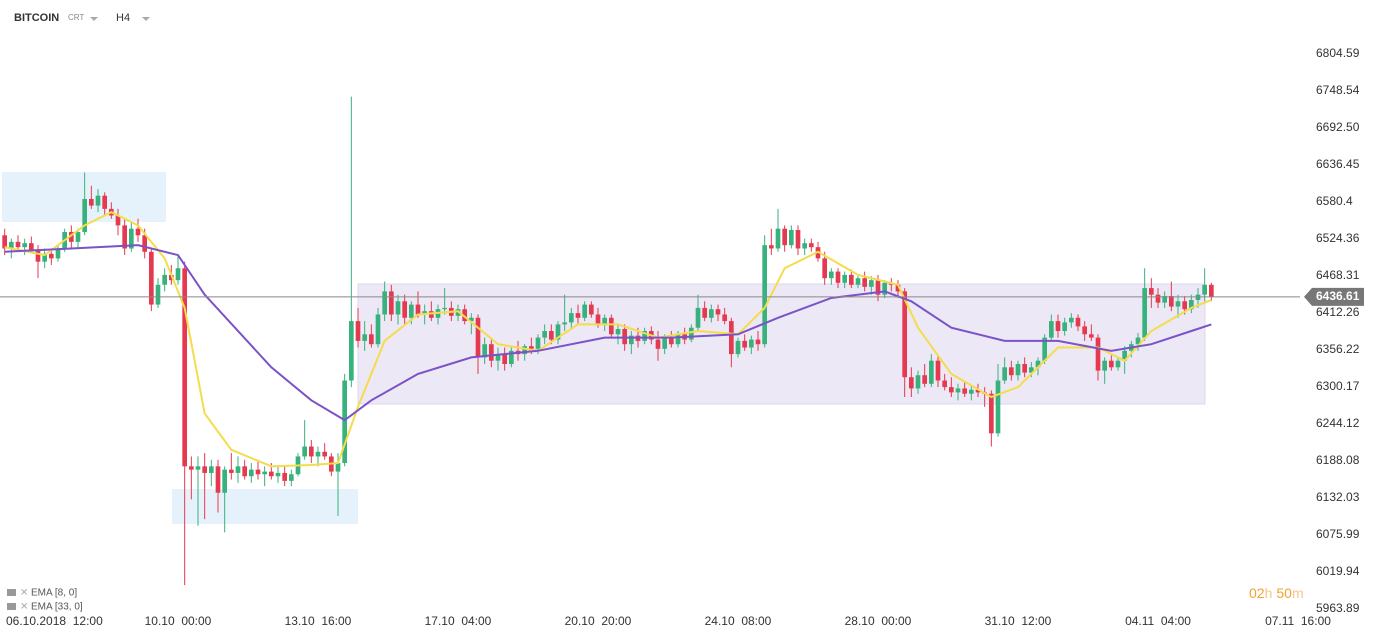  Describe the element at coordinates (1338, 53) in the screenshot. I see `y-tick-label: 6804.59` at that location.